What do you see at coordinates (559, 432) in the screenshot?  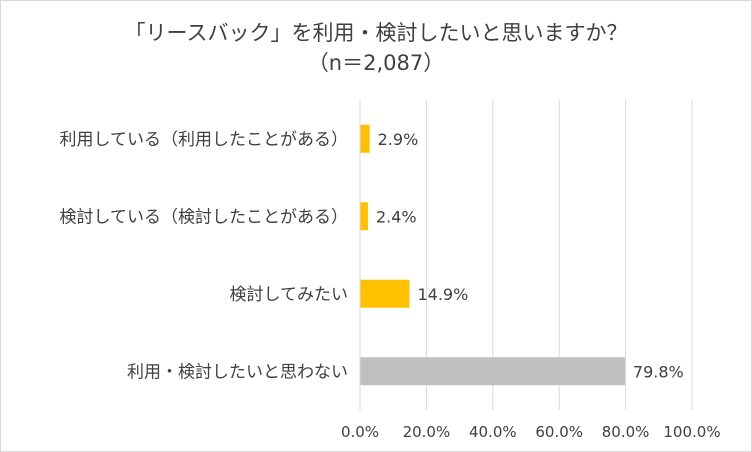 I see `x-tick-label: 60.0%` at bounding box center [559, 432].